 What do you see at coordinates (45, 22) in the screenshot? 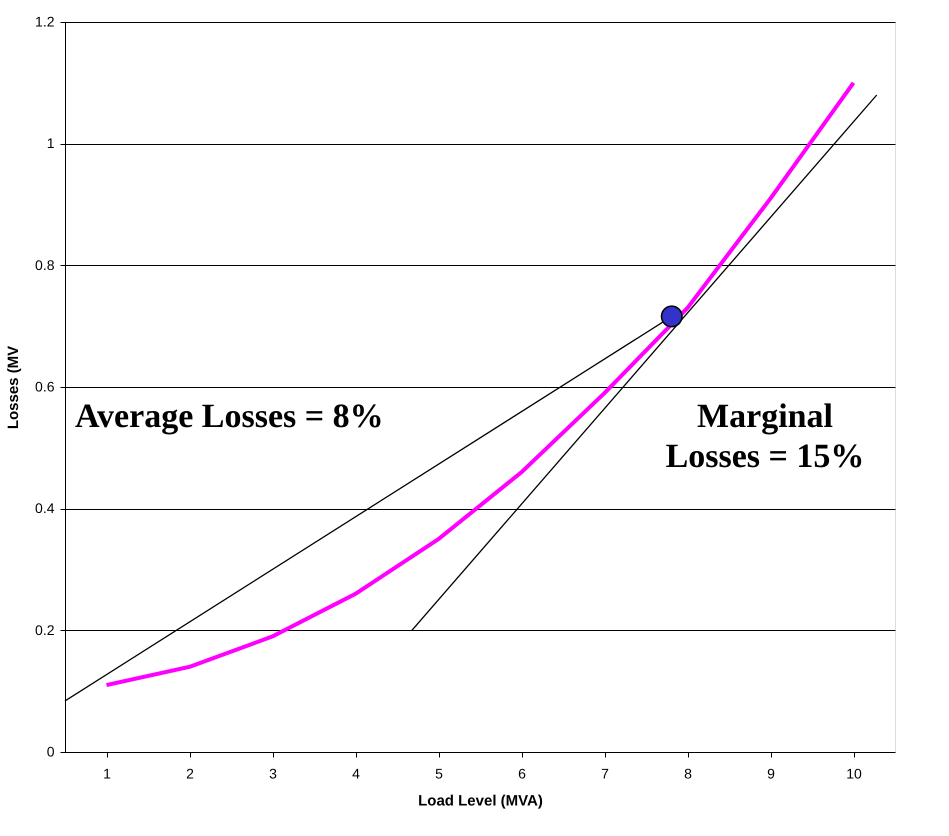
I see `y-tick-label: 1.2` at bounding box center [45, 22].